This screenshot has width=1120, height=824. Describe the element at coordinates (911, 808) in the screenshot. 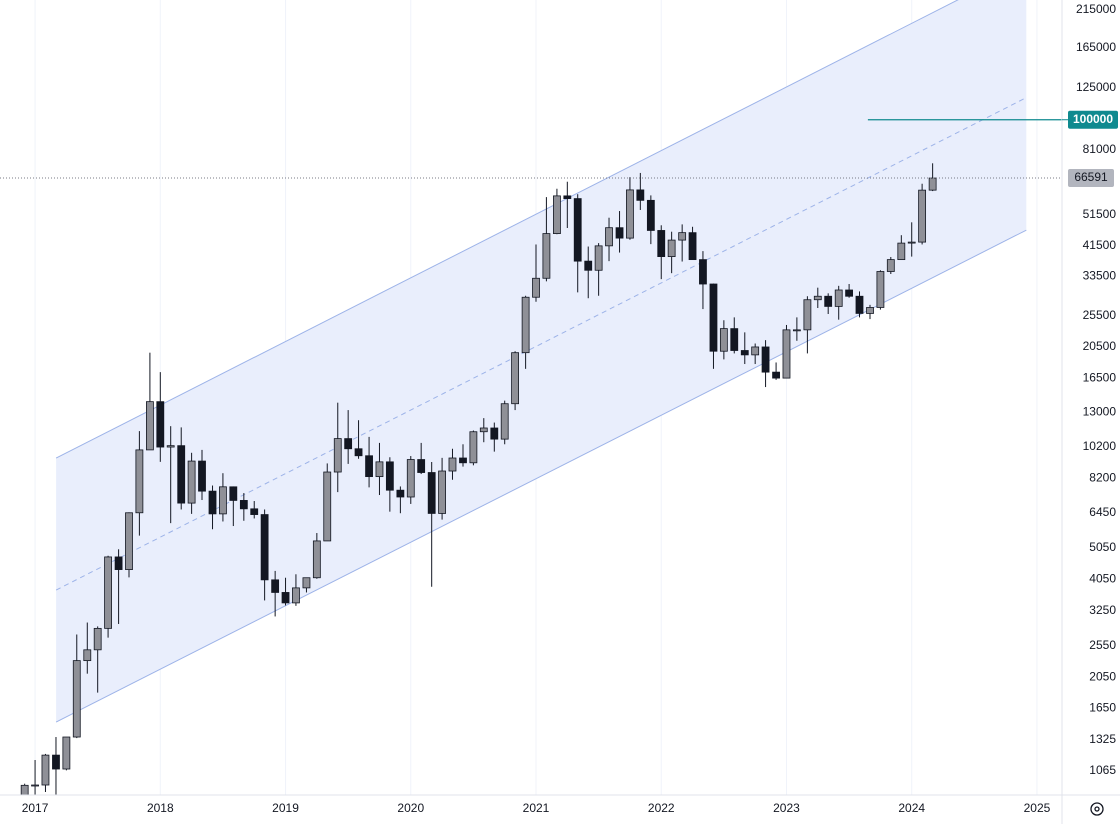

I see `x-tick-label: 2024` at that location.